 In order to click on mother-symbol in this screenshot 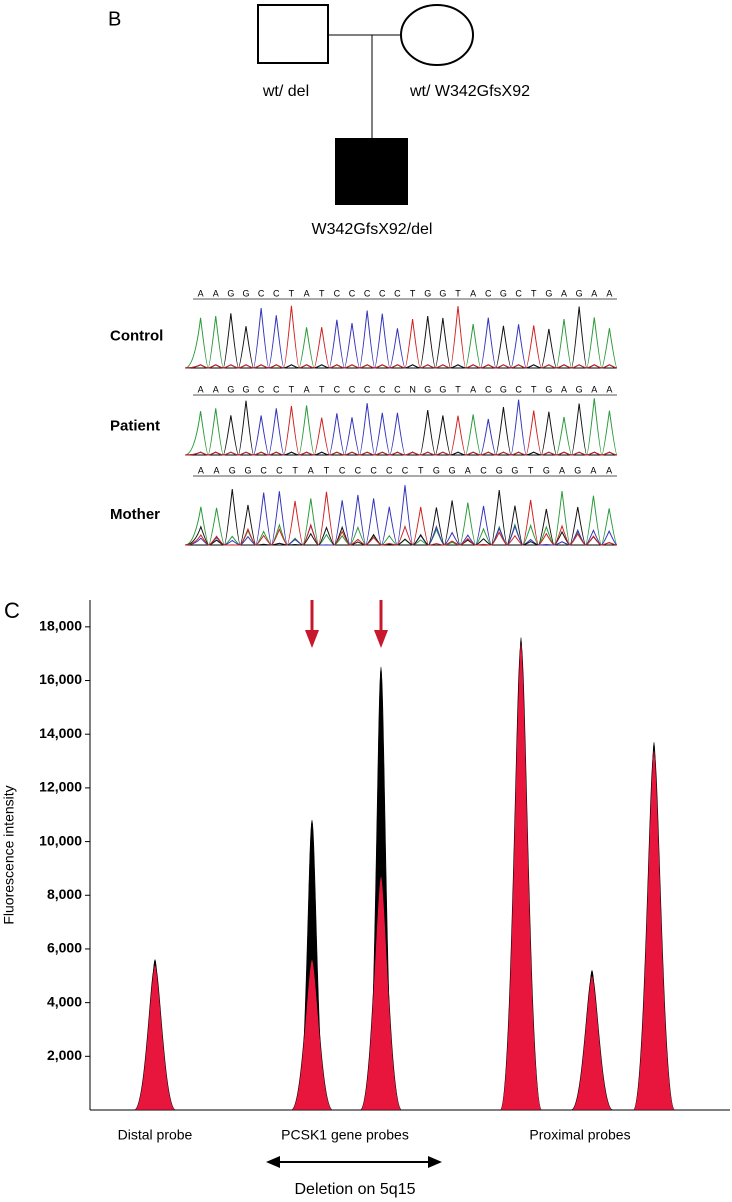, I will do `click(437, 35)`.